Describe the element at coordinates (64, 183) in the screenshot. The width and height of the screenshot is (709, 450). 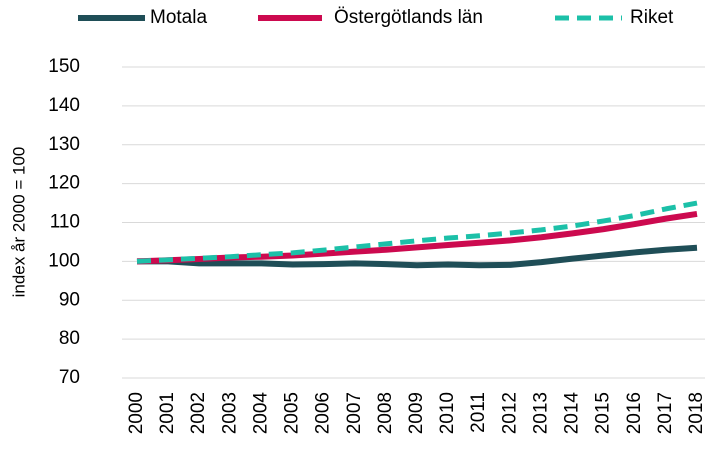
I see `y-tick-label: 120` at that location.